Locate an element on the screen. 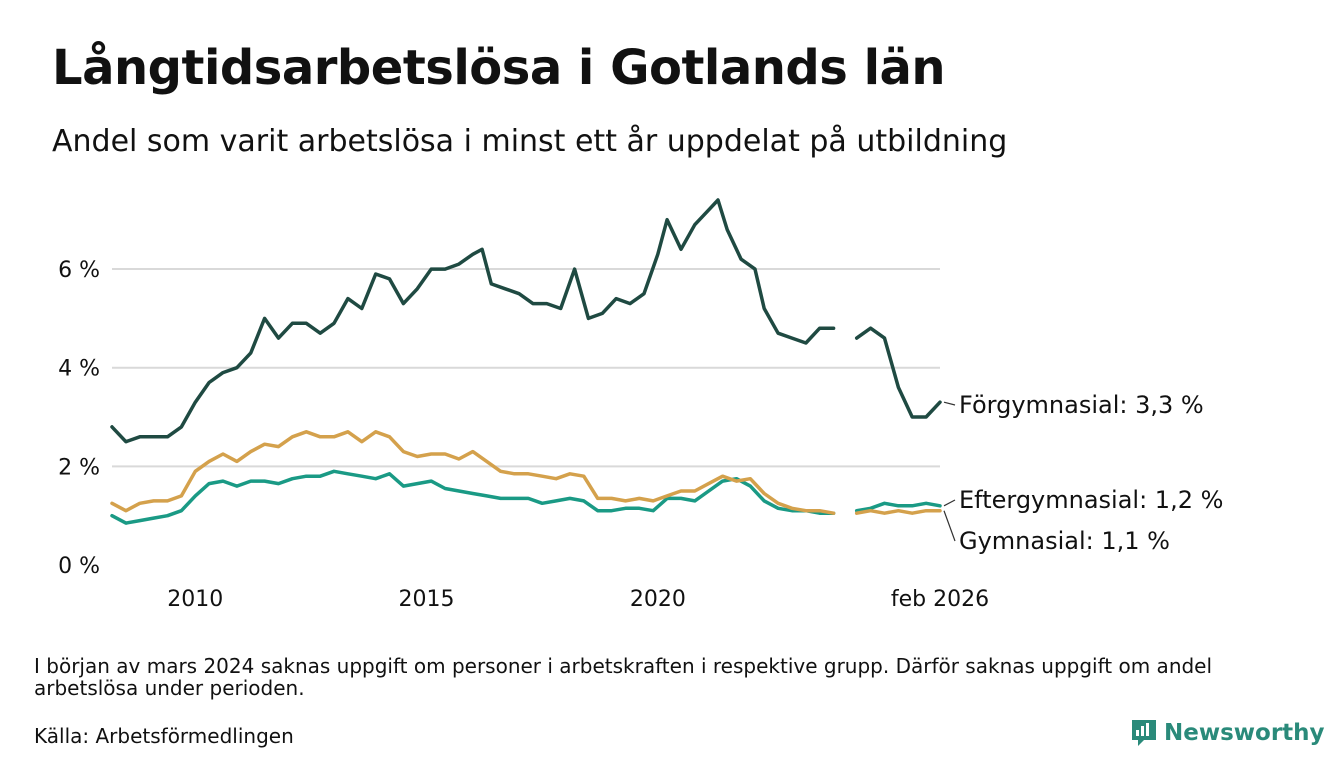 Image resolution: width=1340 pixels, height=780 pixels. series-end-label: Eftergymnasial: 1,2 % is located at coordinates (1091, 500).